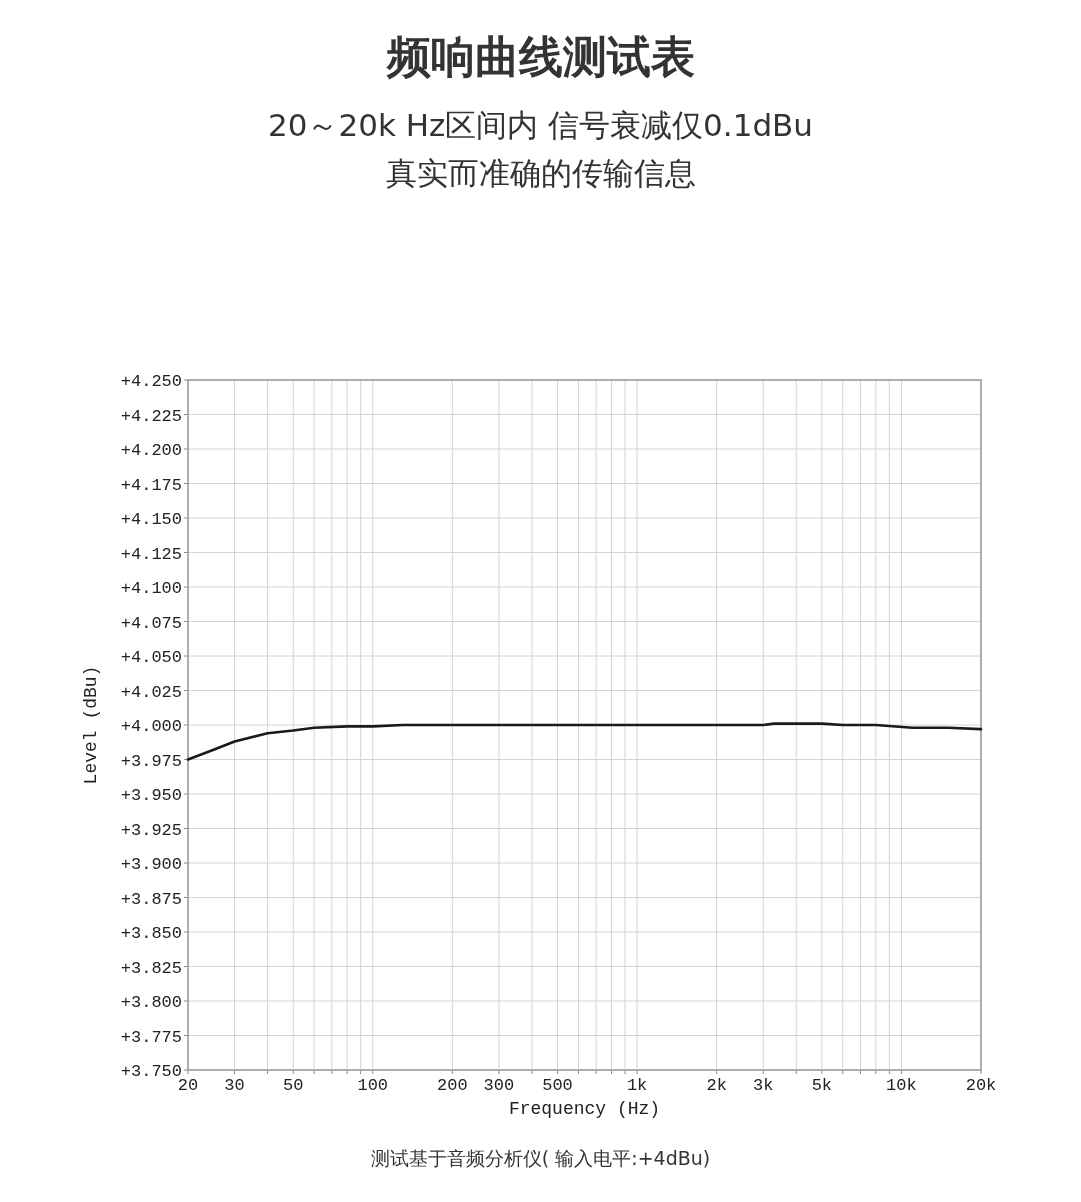  What do you see at coordinates (151, 416) in the screenshot?
I see `y-tick-label: +4.225` at bounding box center [151, 416].